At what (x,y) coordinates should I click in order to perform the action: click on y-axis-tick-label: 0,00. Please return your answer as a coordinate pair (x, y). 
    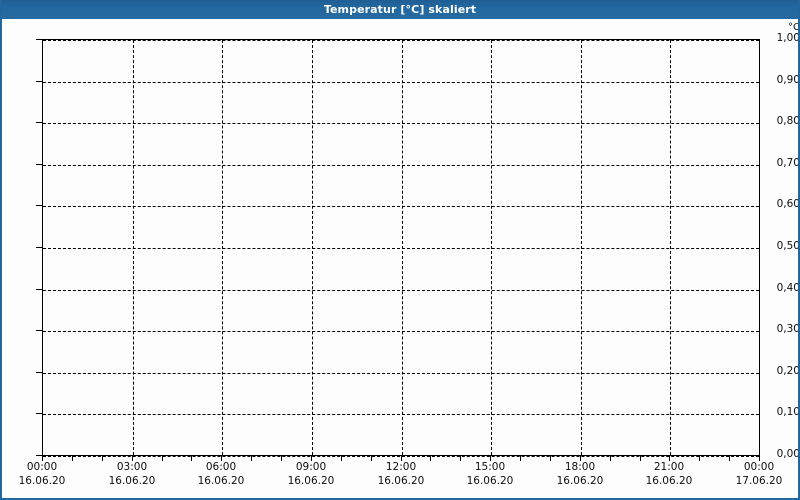
    Looking at the image, I should click on (788, 454).